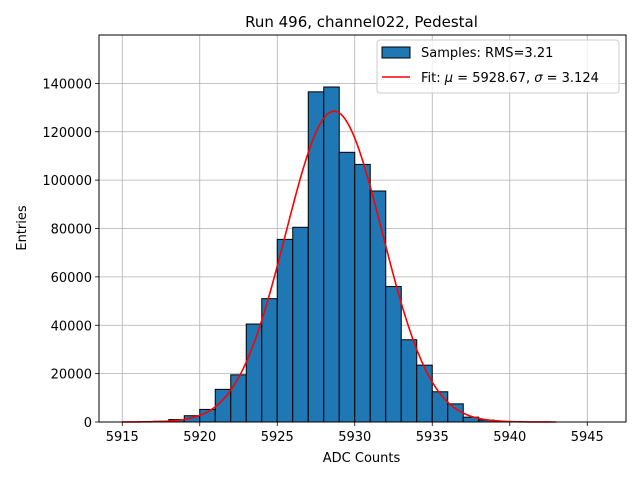 This screenshot has height=480, width=640. Describe the element at coordinates (487, 53) in the screenshot. I see `legend-label-samples: Samples: RMS=3.21` at that location.